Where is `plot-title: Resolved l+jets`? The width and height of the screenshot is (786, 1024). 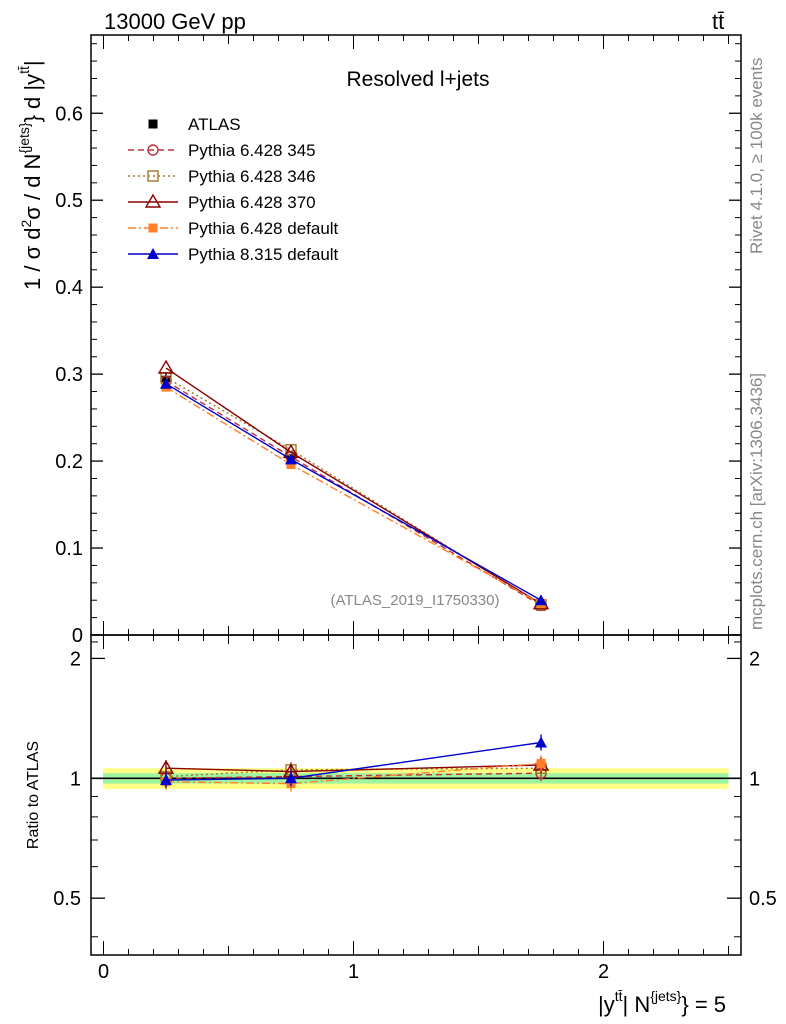 plot-title: Resolved l+jets is located at coordinates (418, 79).